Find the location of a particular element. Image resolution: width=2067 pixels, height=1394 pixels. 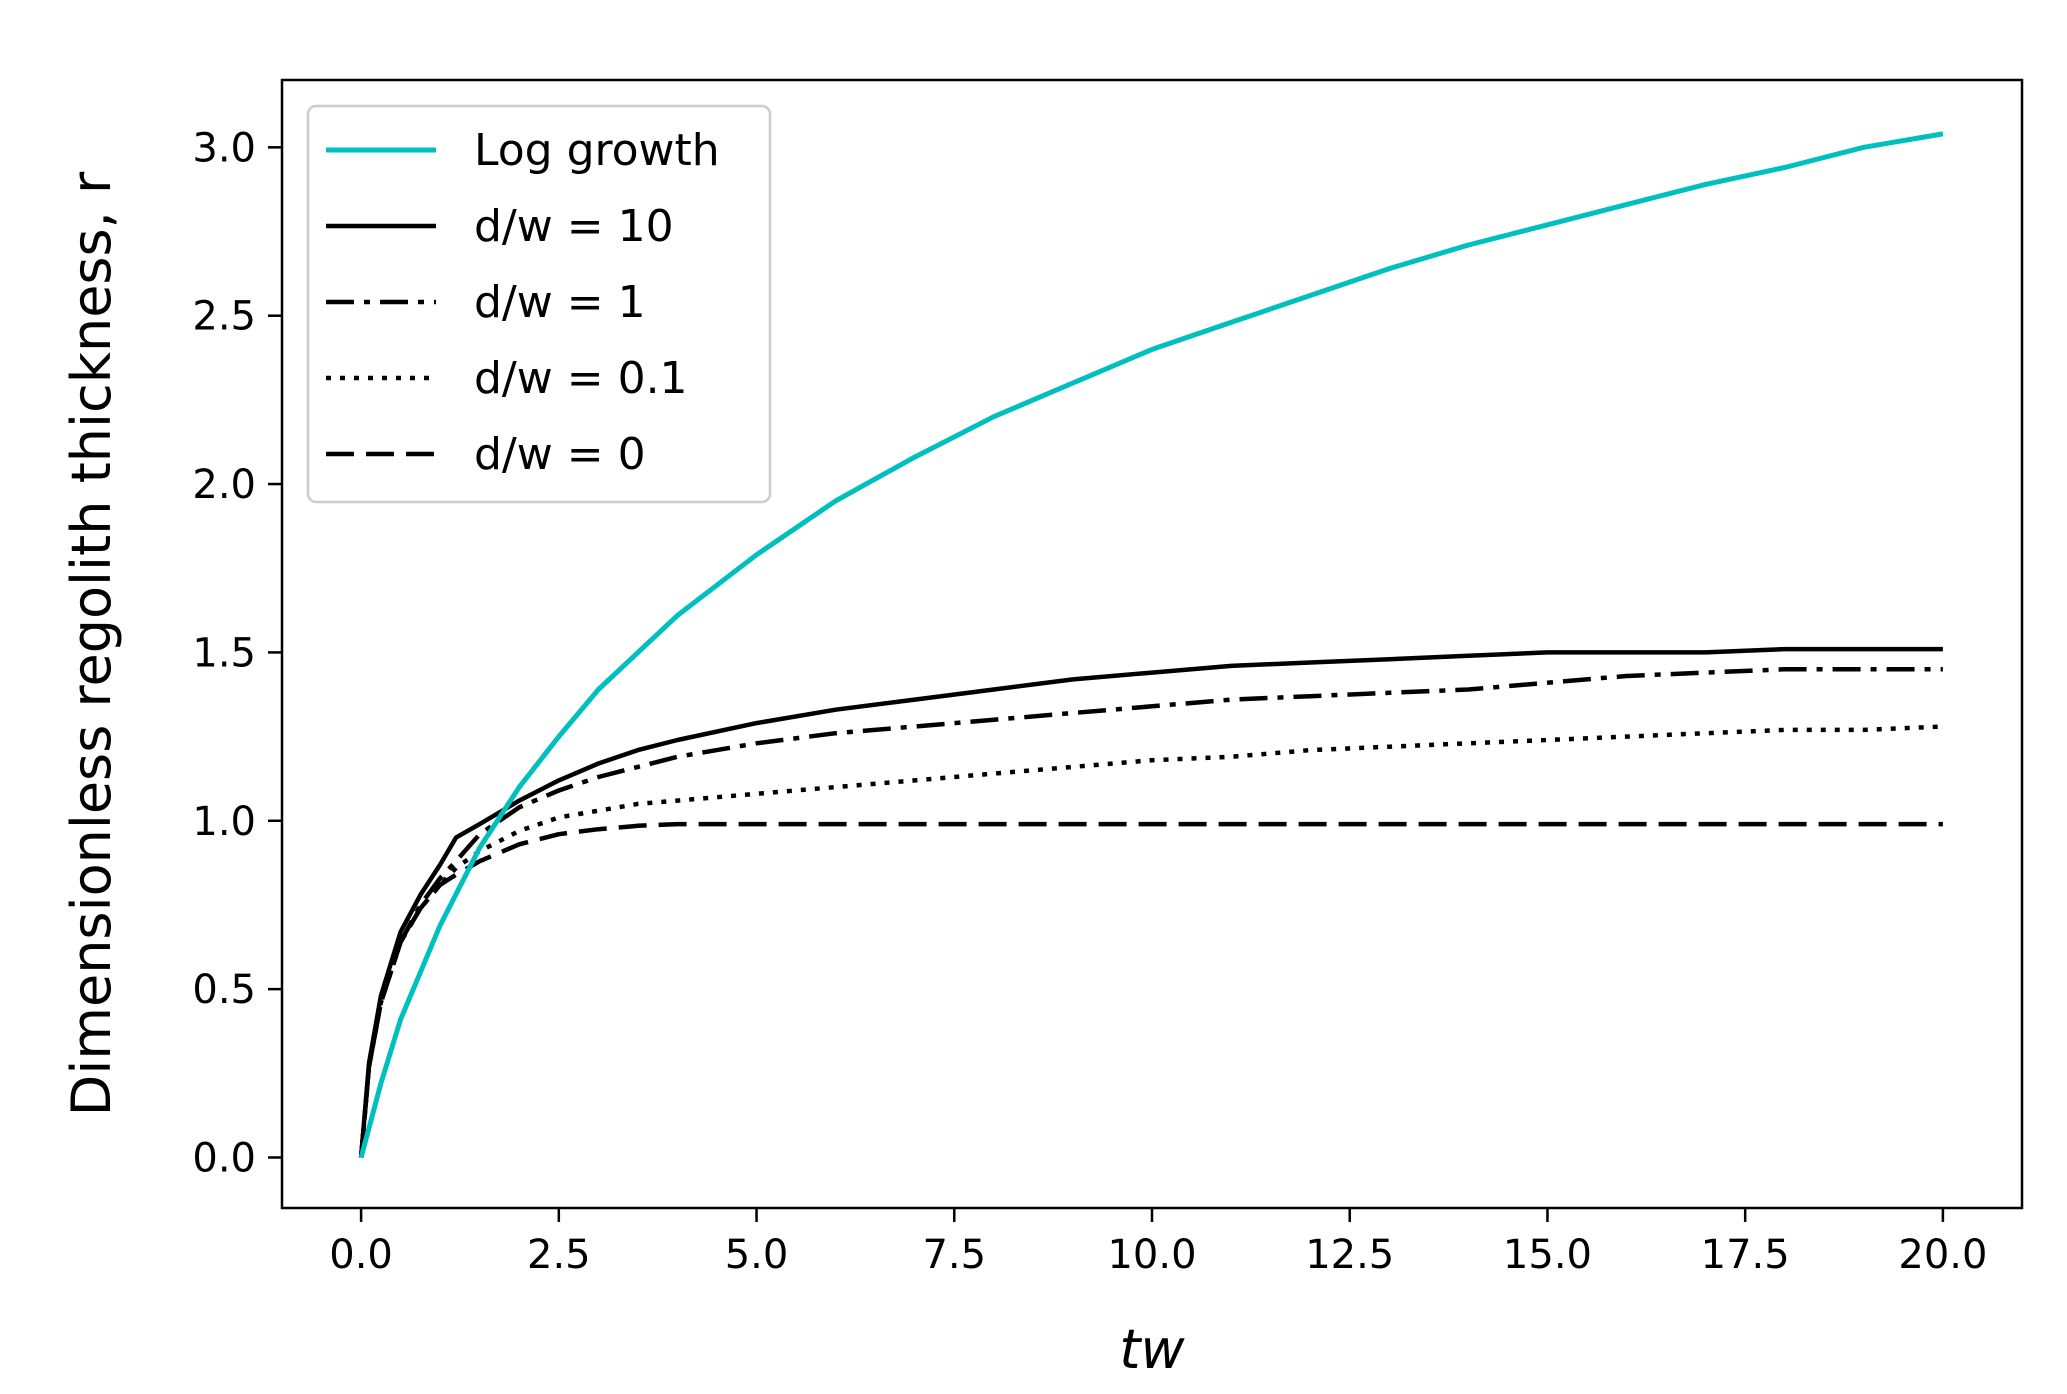

y-tick-label: 2.0 is located at coordinates (224, 485).